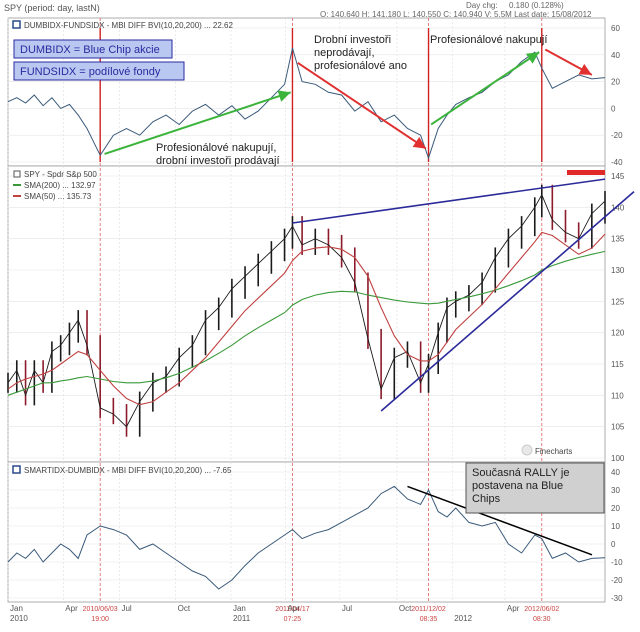  What do you see at coordinates (615, 508) in the screenshot?
I see `y-tick-bottom-20: 20` at bounding box center [615, 508].